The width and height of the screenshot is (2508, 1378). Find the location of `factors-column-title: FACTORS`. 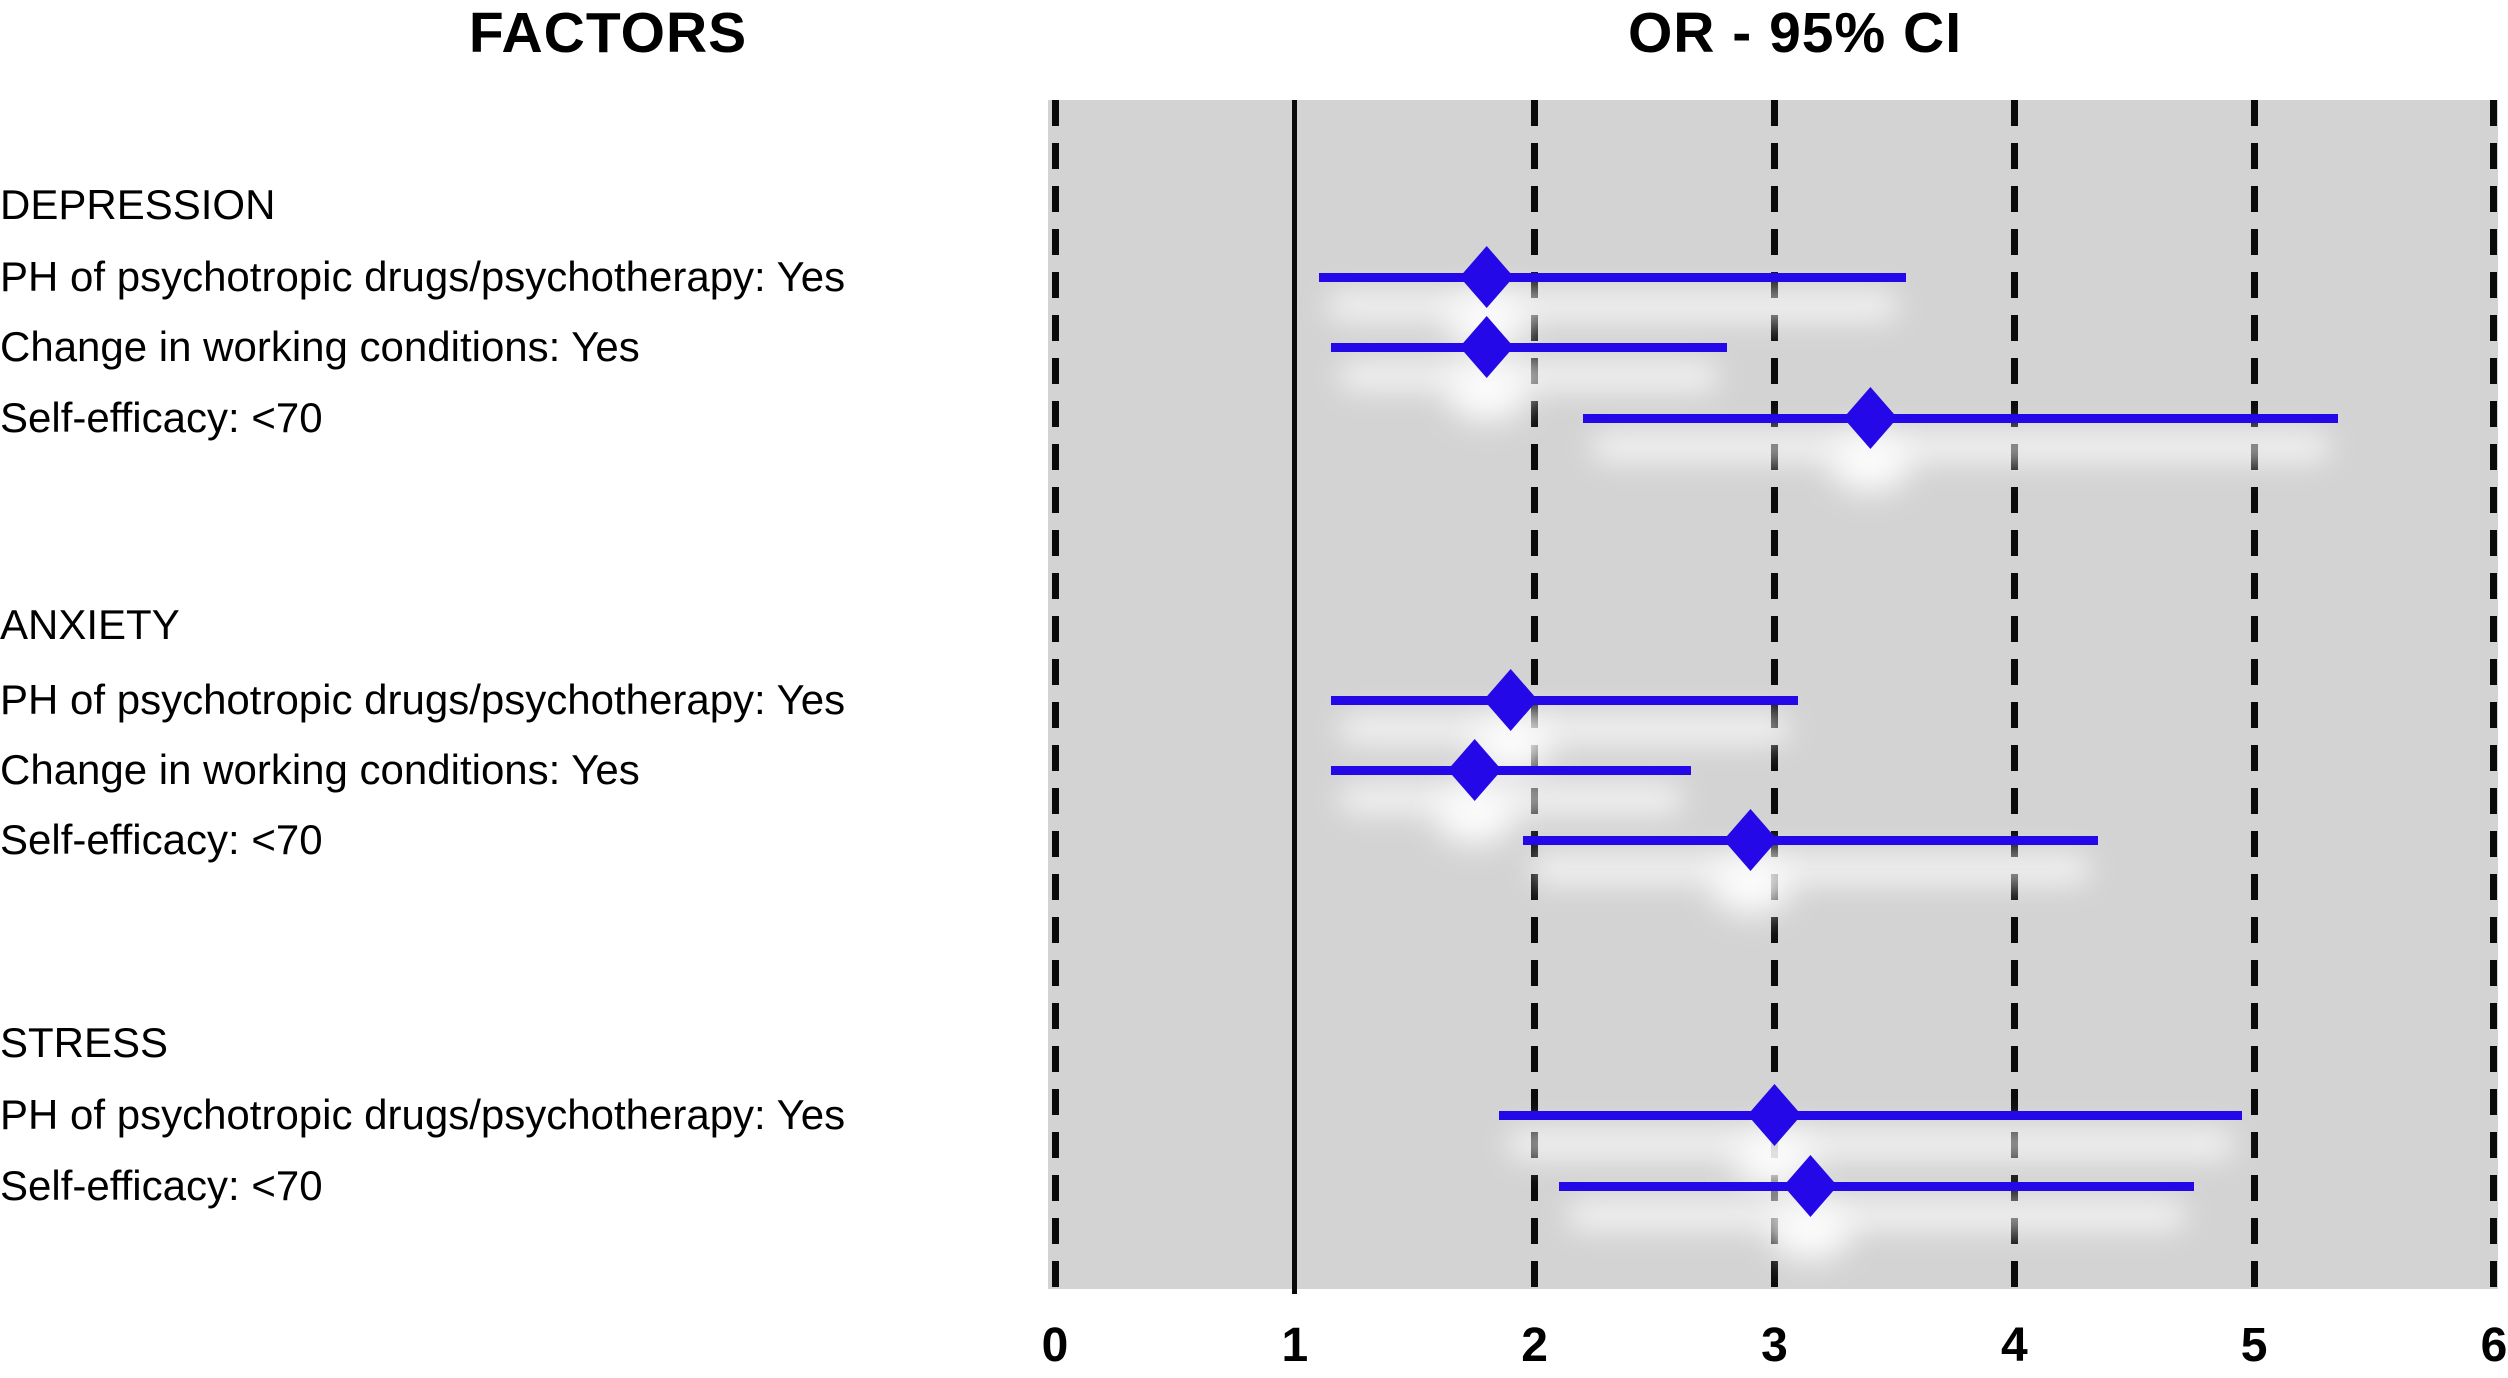

factors-column-title: FACTORS is located at coordinates (608, 33).